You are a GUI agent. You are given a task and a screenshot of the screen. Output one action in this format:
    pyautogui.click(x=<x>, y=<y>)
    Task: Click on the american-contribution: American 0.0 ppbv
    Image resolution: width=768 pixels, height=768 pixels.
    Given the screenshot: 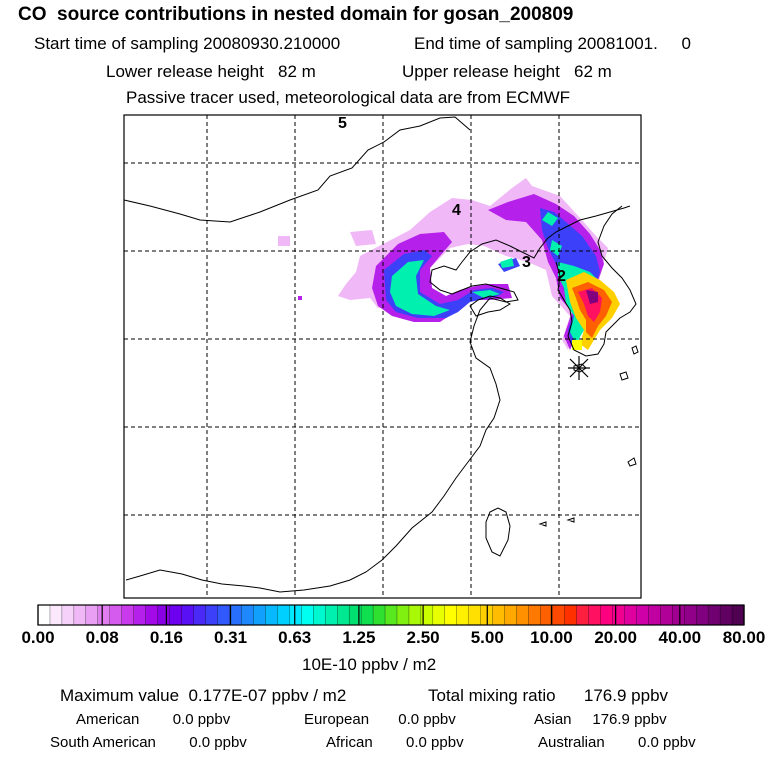 What is the action you would take?
    pyautogui.click(x=153, y=719)
    